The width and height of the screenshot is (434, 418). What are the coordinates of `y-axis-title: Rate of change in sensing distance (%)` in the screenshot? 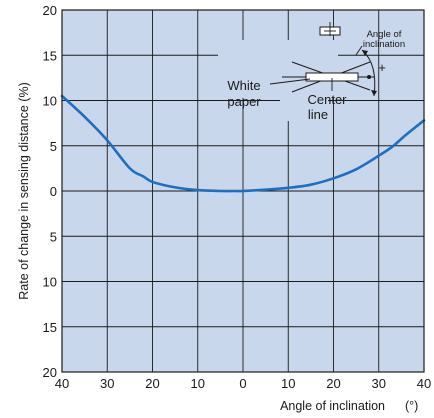 It's located at (24, 191).